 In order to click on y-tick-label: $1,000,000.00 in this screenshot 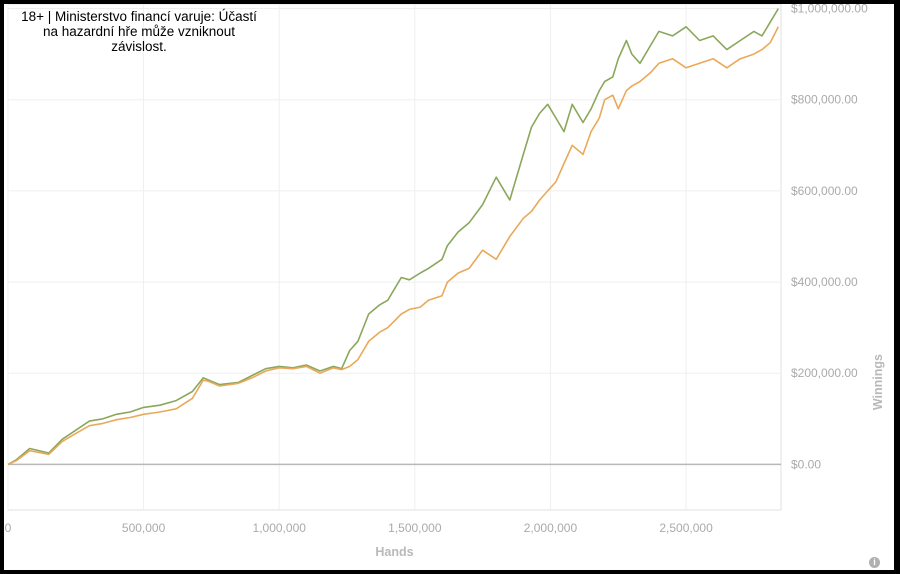, I will do `click(829, 10)`.